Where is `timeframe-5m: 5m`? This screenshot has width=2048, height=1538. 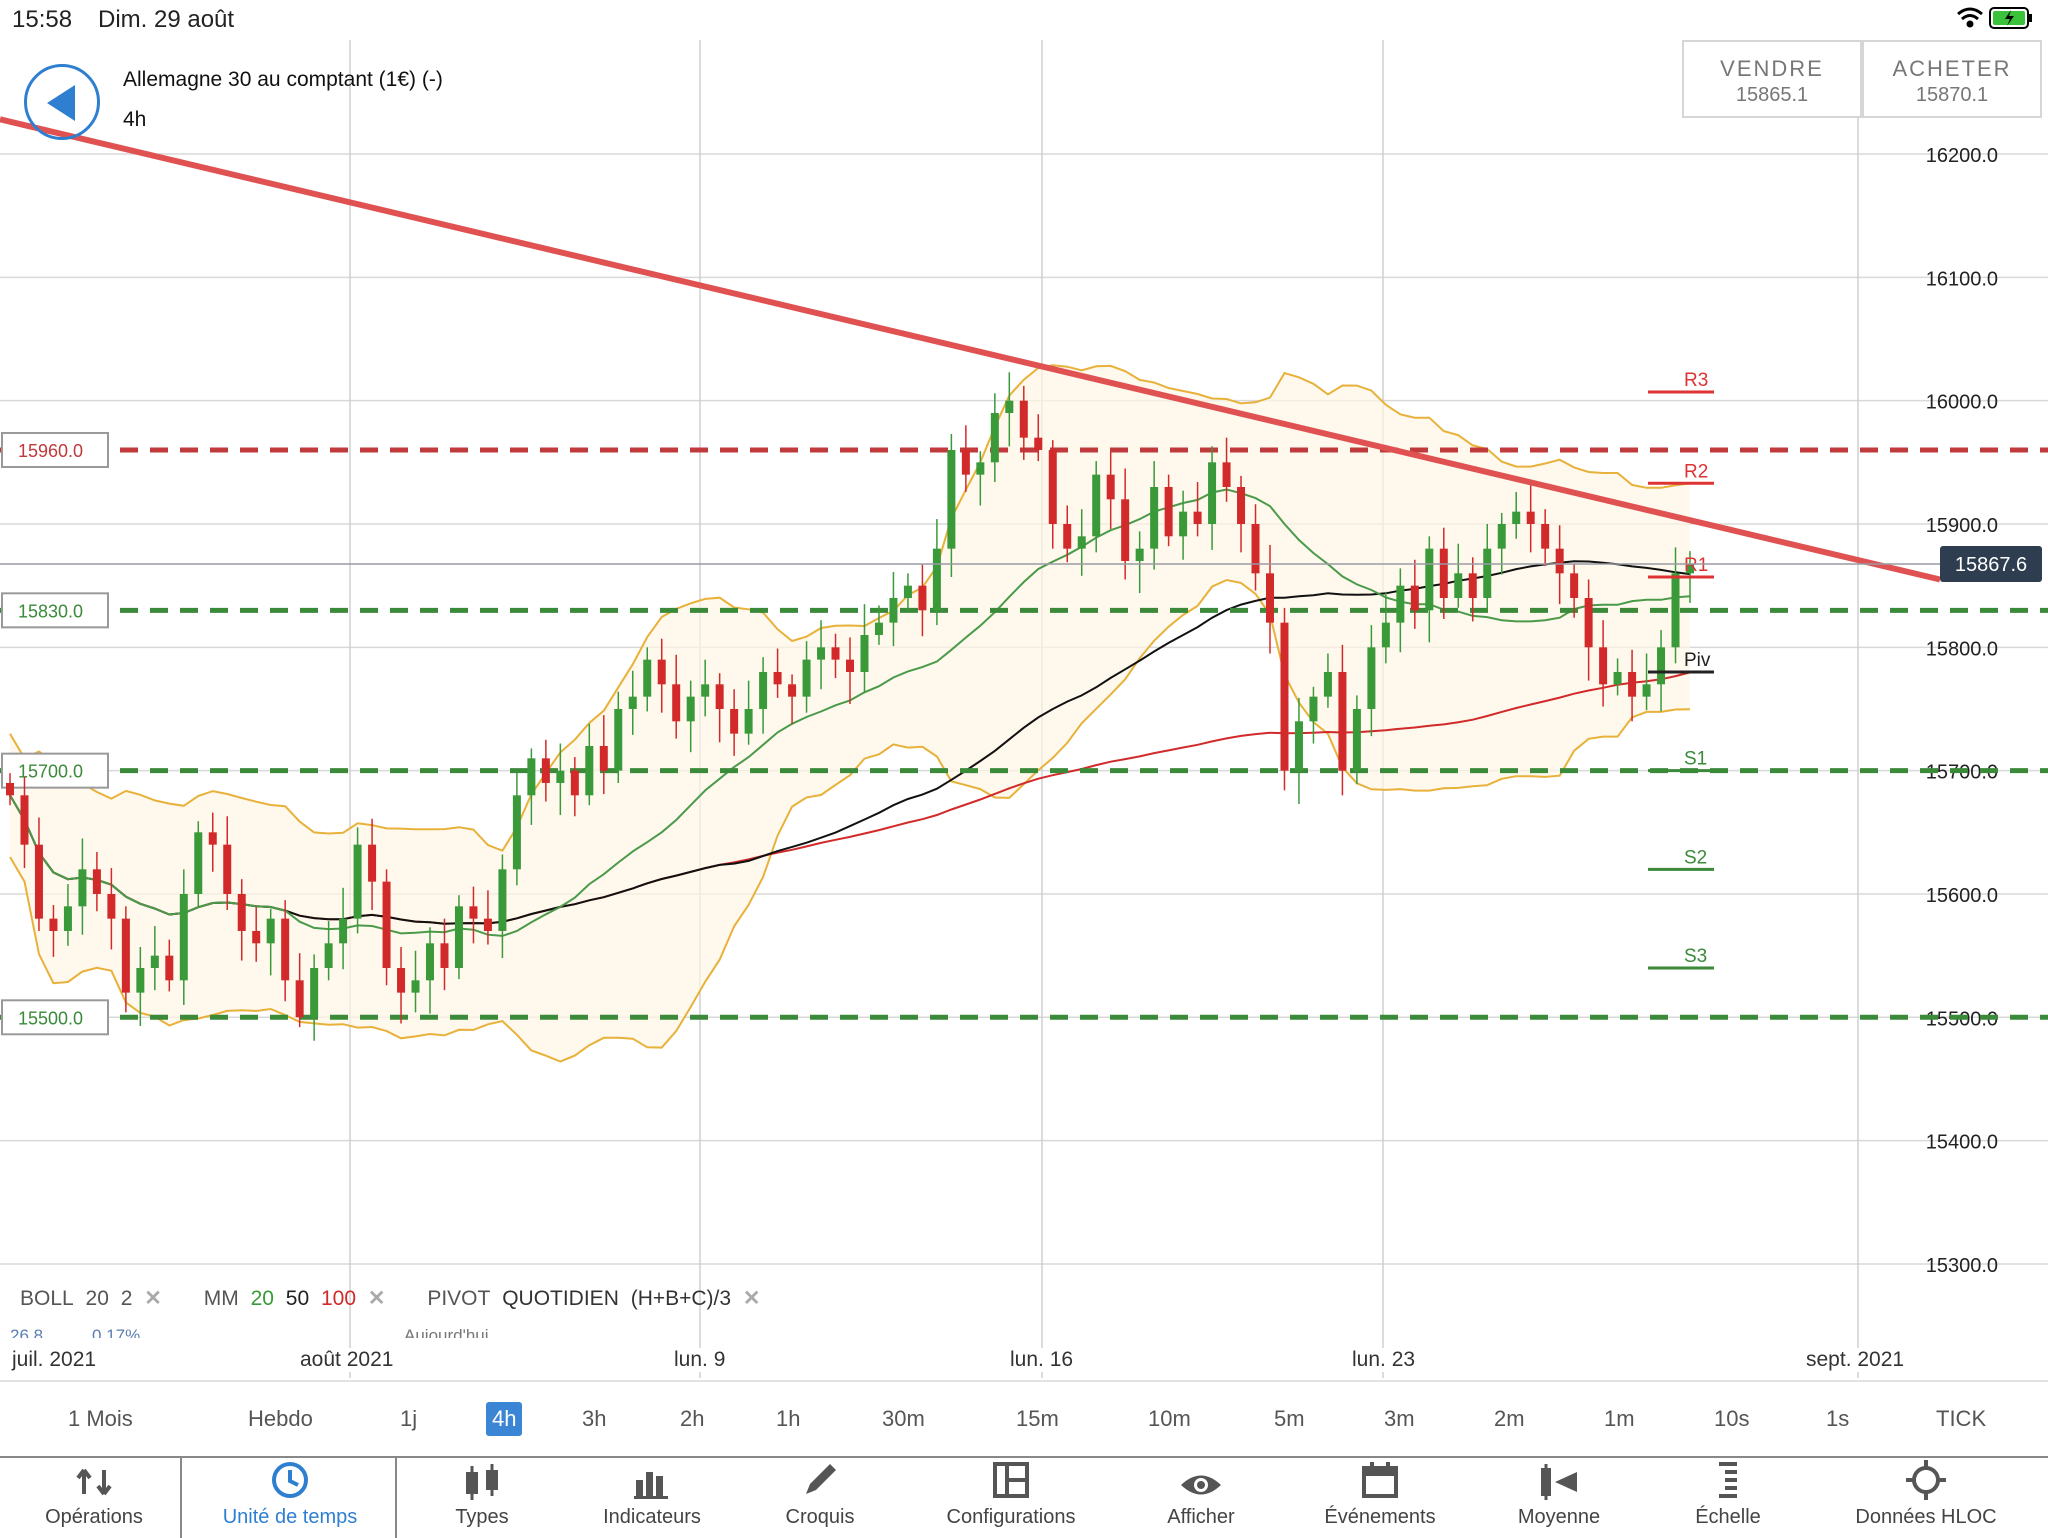 timeframe-5m: 5m is located at coordinates (1289, 1418).